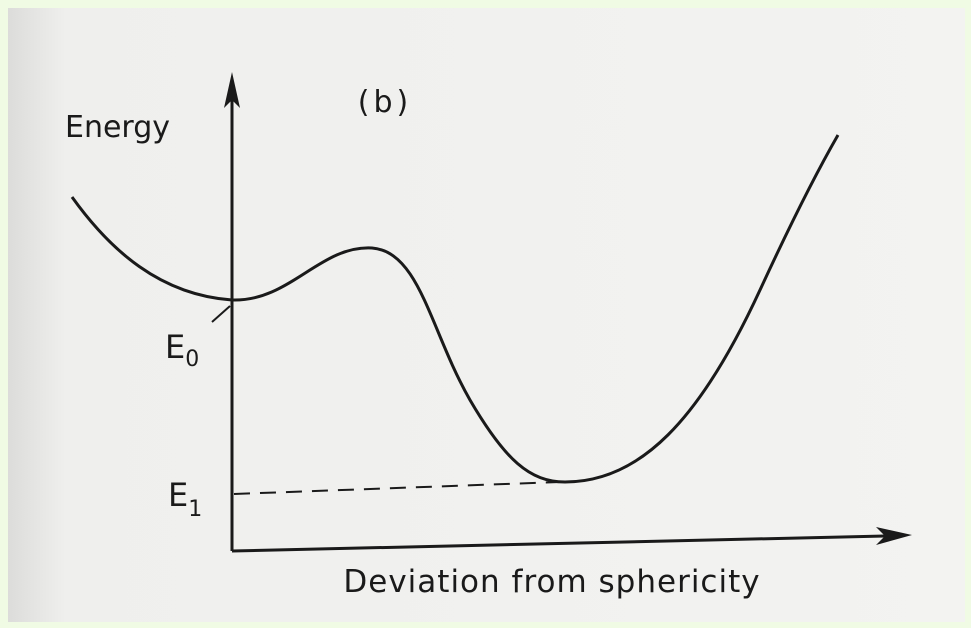 This screenshot has height=628, width=971. What do you see at coordinates (385, 102) in the screenshot?
I see `panel-label: (b)` at bounding box center [385, 102].